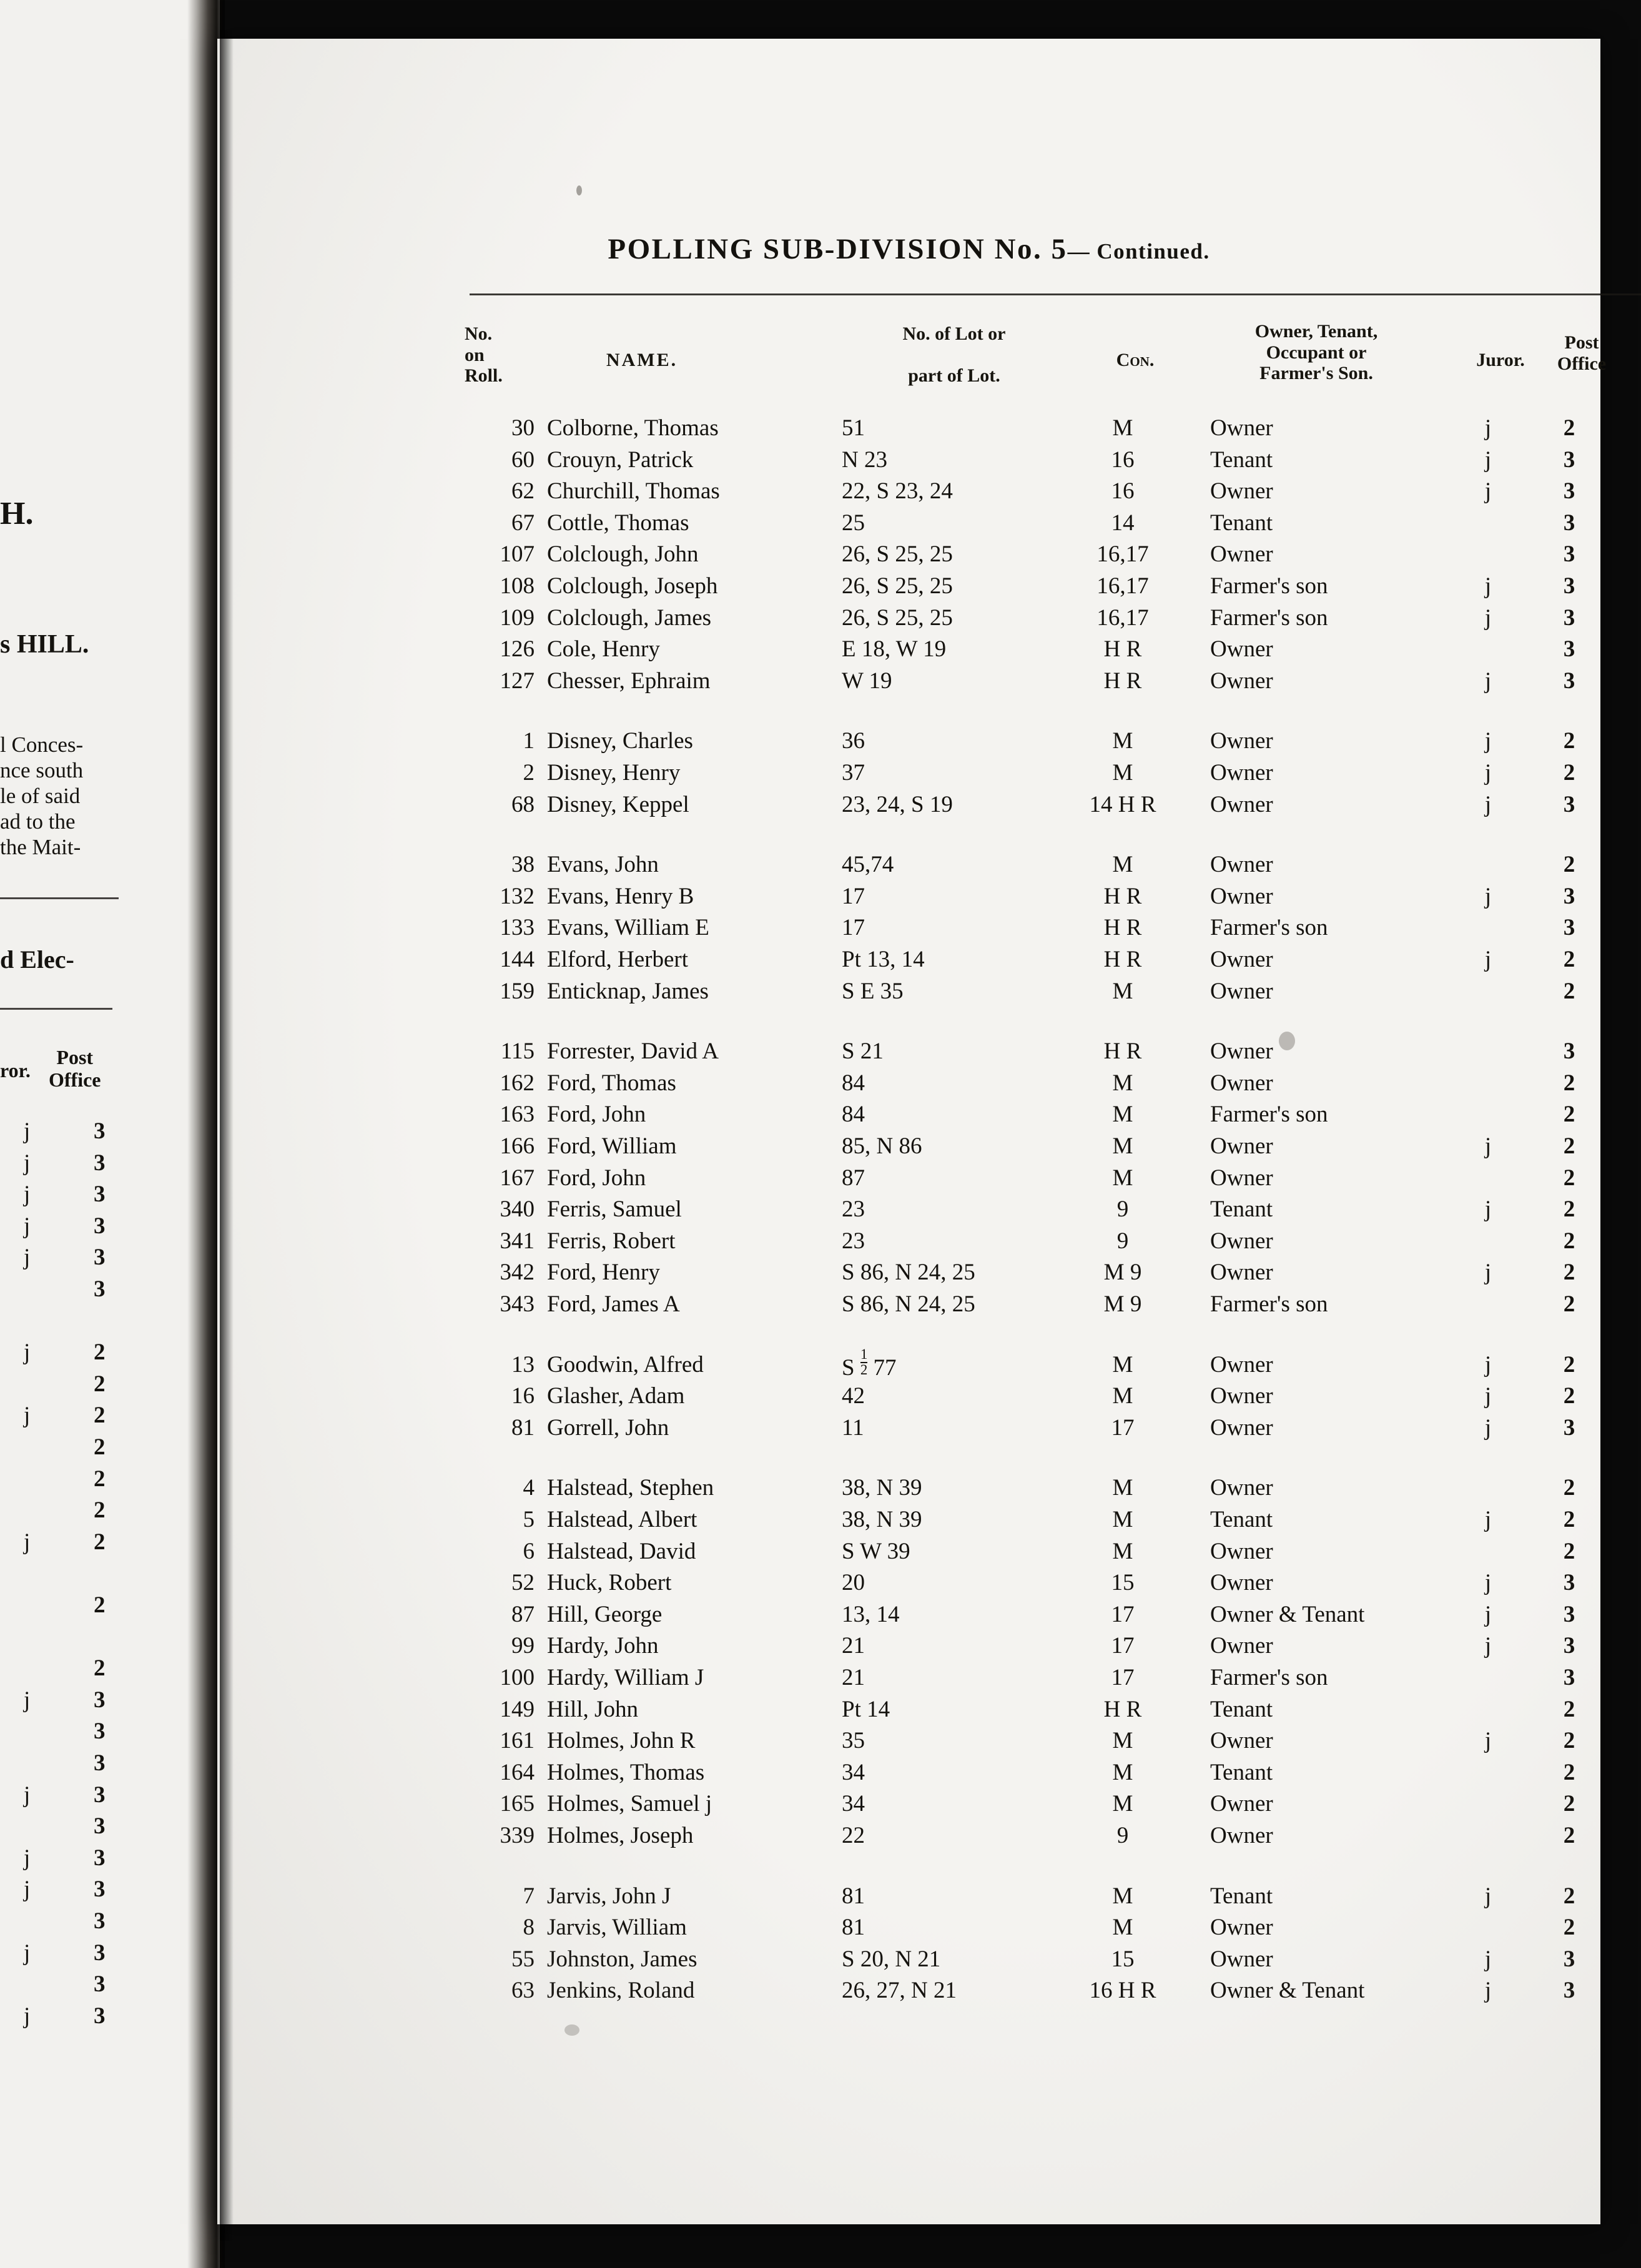  I want to click on cell-lot: 36, so click(853, 741).